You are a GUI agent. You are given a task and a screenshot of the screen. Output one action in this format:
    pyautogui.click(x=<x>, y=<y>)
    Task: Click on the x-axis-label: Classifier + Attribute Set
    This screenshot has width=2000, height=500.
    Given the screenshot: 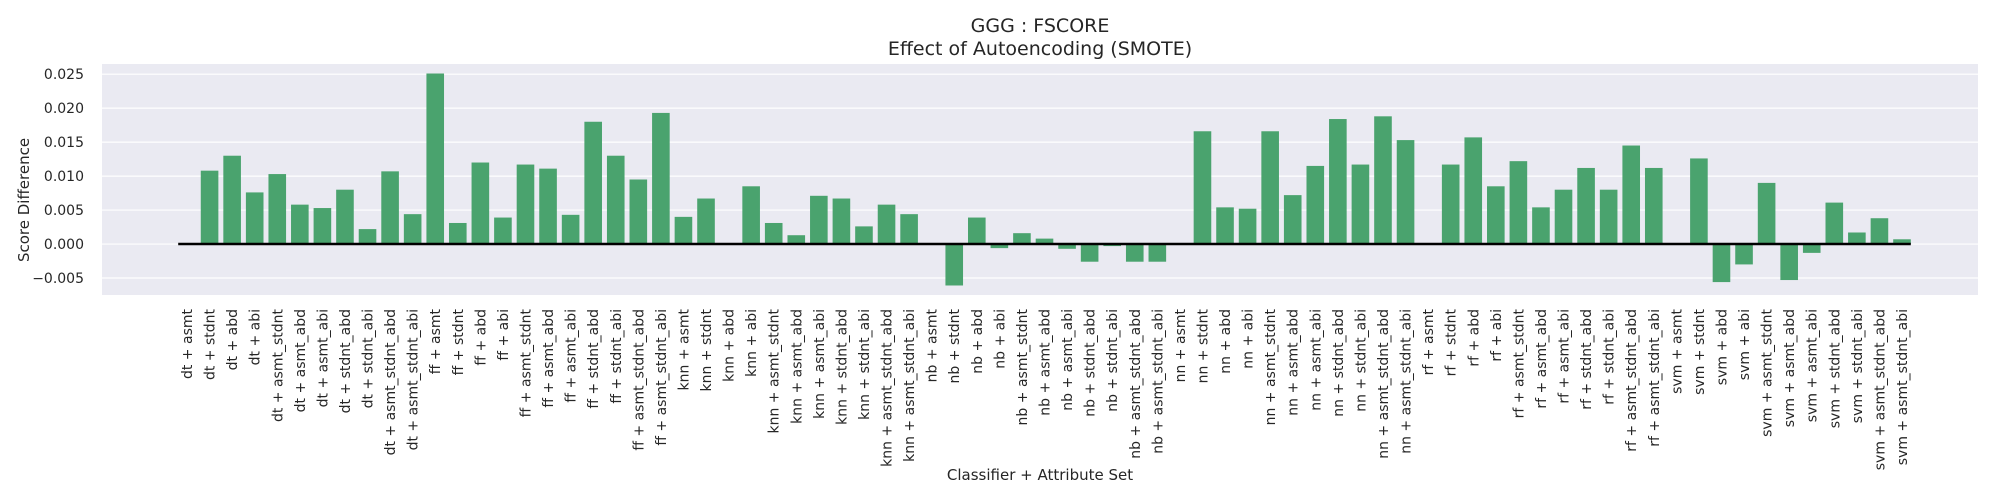 What is the action you would take?
    pyautogui.click(x=1040, y=475)
    